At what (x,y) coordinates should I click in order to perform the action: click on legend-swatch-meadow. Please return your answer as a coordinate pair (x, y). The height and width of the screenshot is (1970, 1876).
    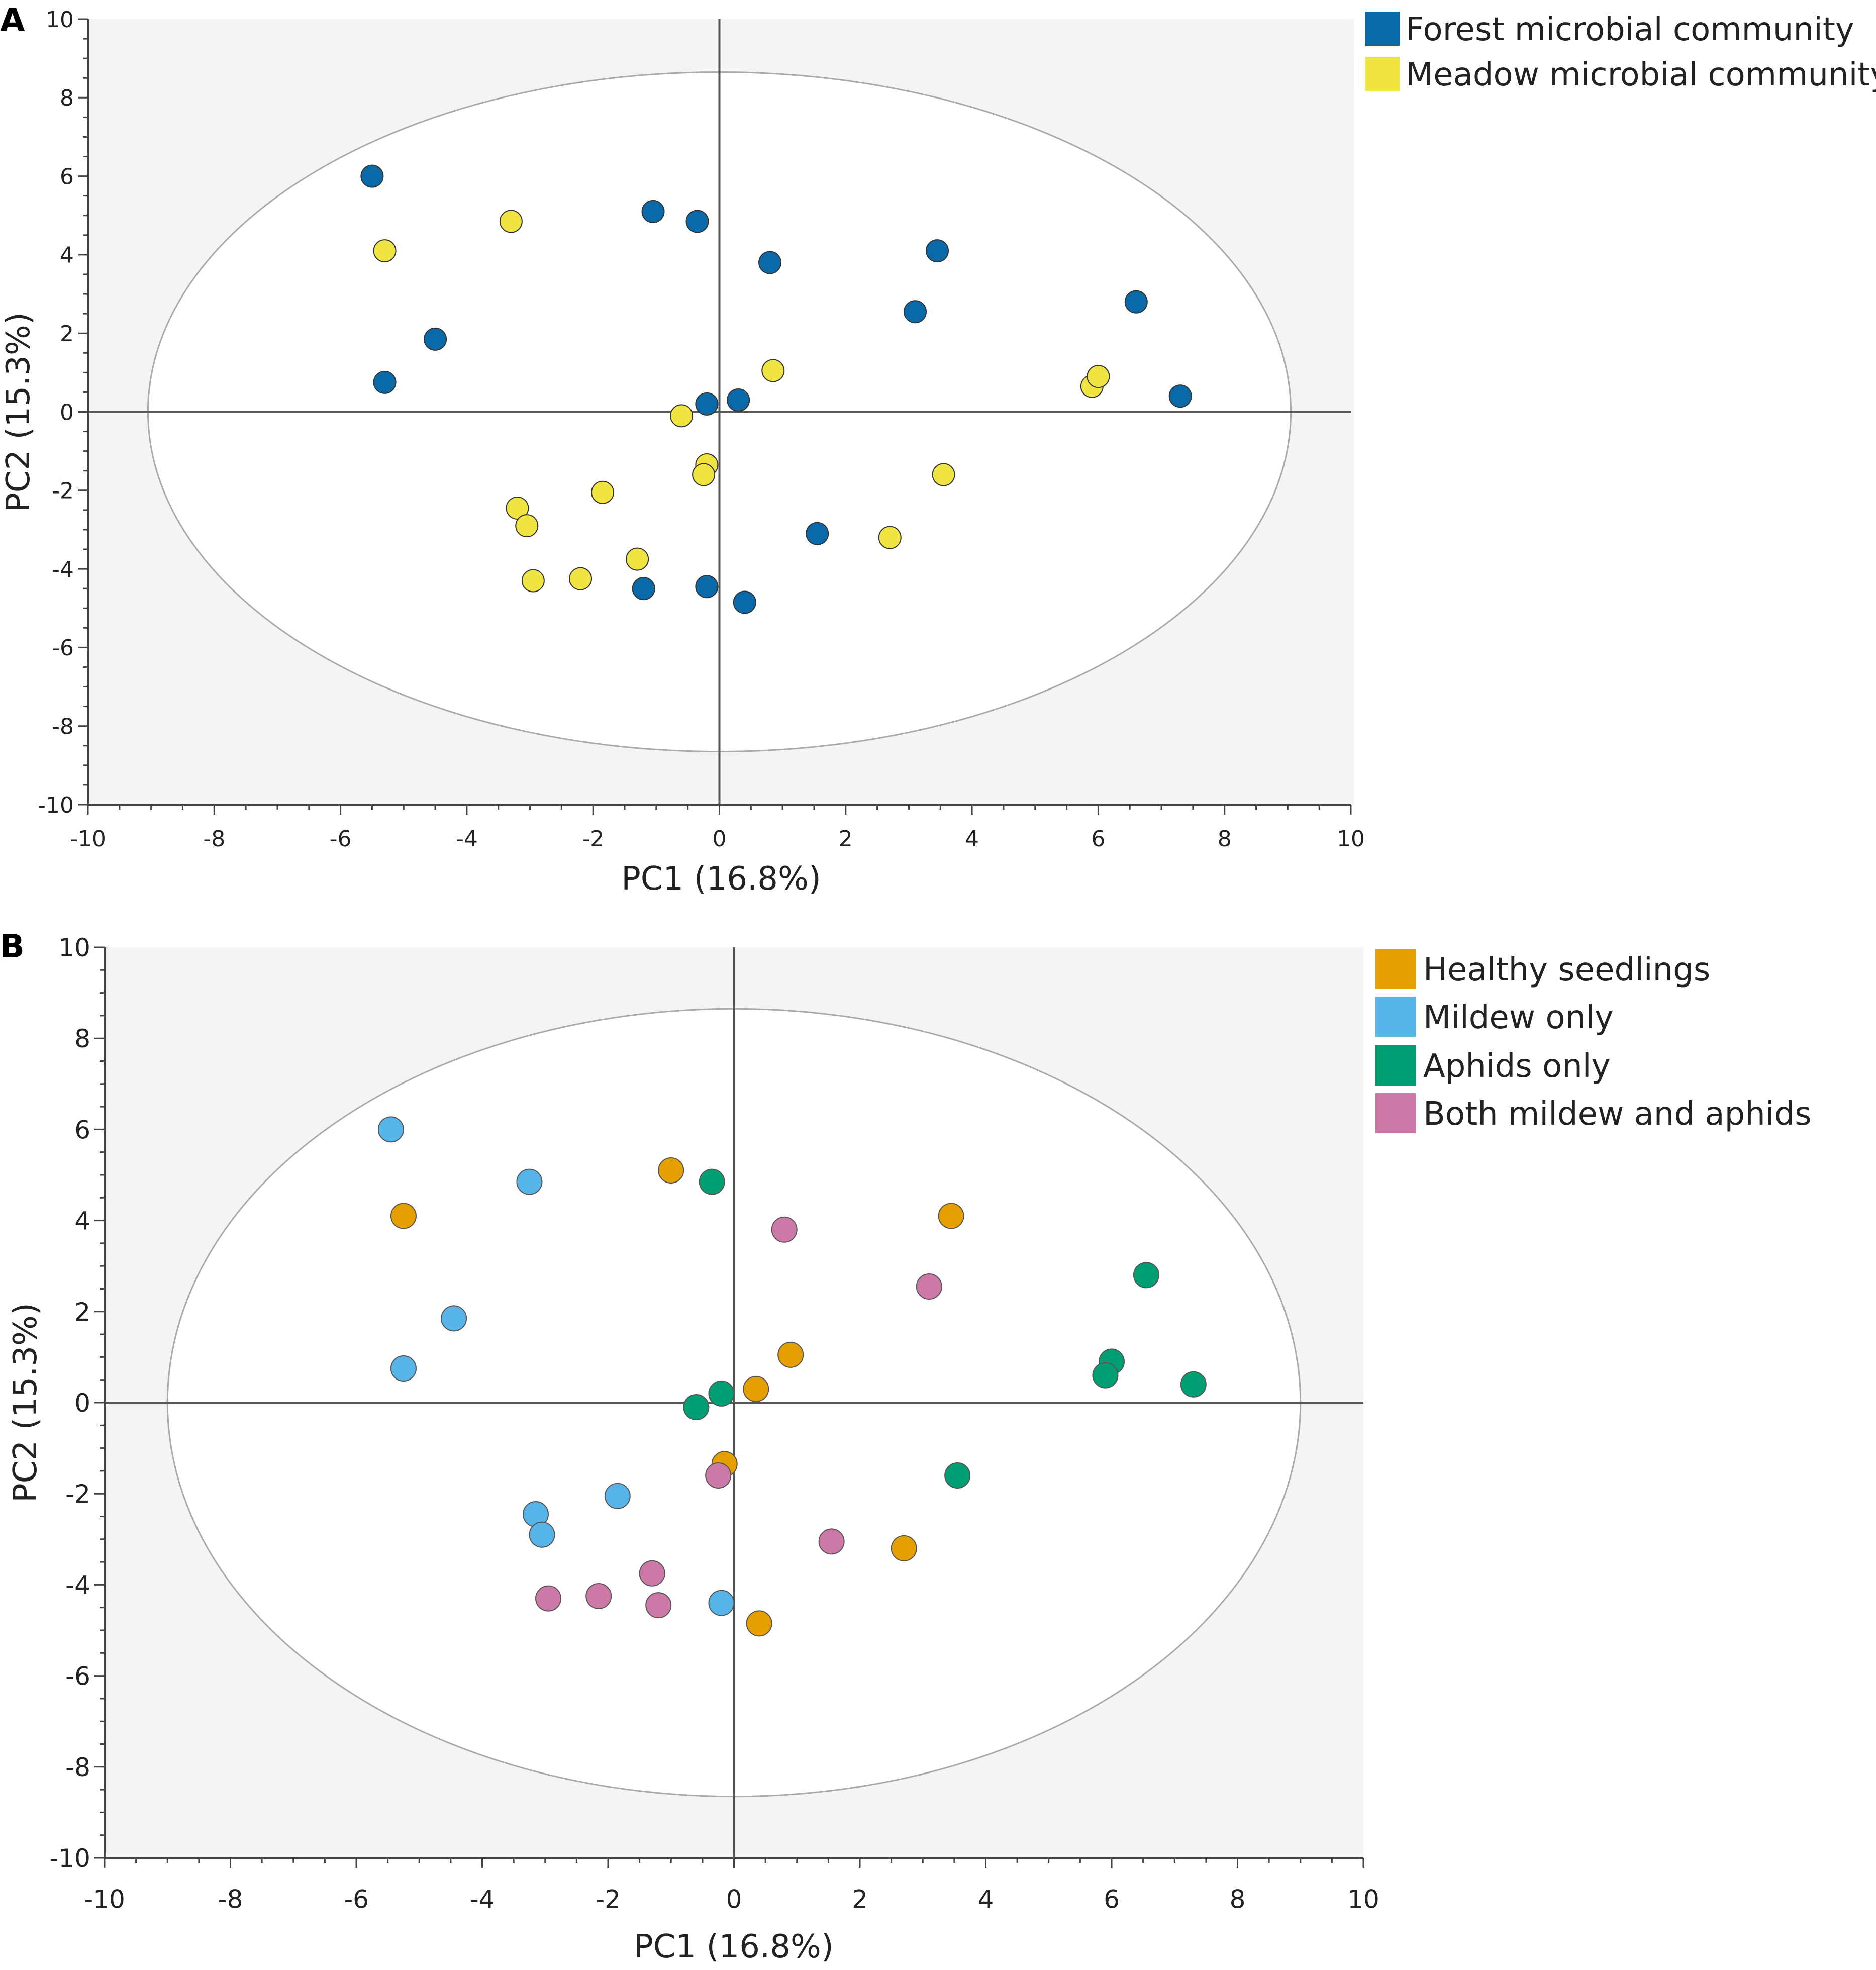
    Looking at the image, I should click on (1383, 74).